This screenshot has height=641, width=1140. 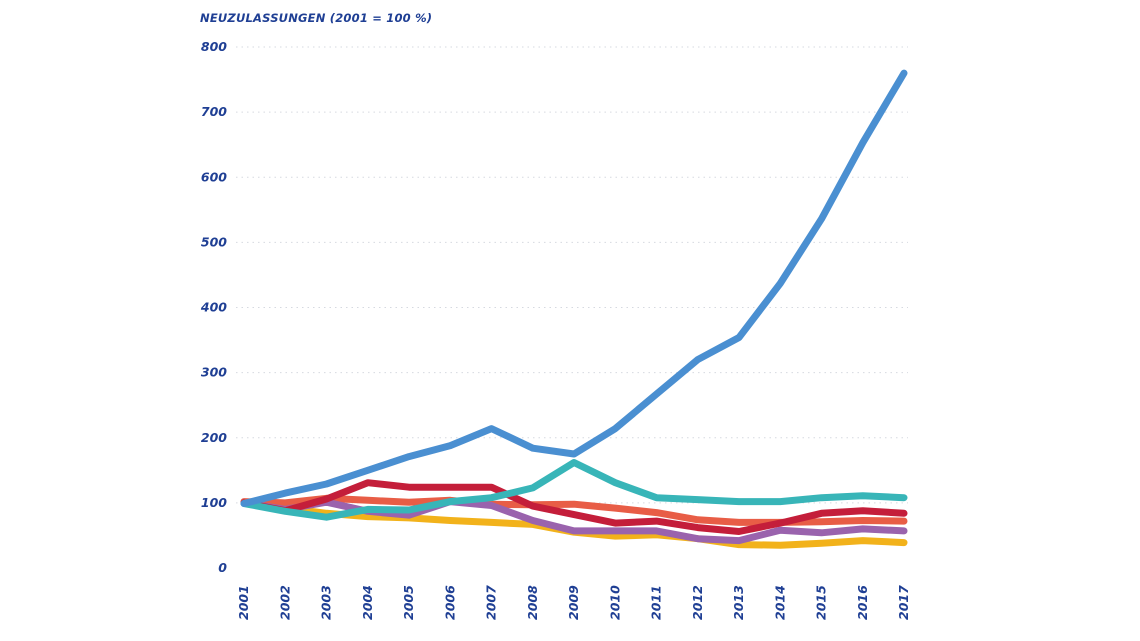 What do you see at coordinates (316, 18) in the screenshot?
I see `chart-title: NEUZULASSUNGEN (2001 = 100 %)` at bounding box center [316, 18].